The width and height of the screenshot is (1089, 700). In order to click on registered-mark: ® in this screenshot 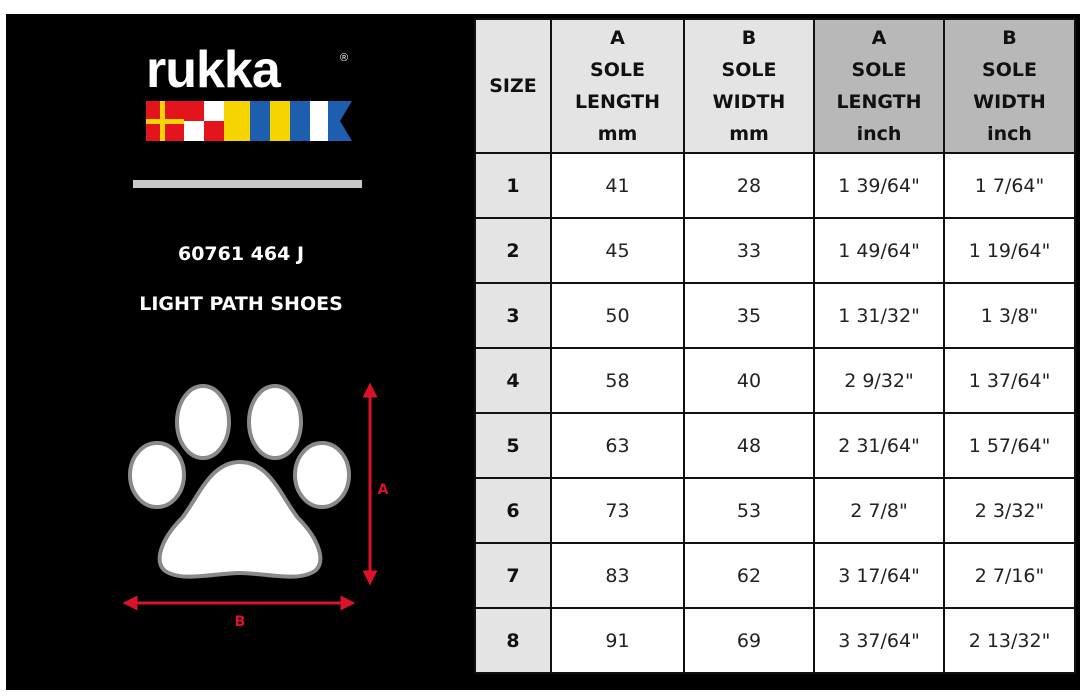, I will do `click(344, 58)`.